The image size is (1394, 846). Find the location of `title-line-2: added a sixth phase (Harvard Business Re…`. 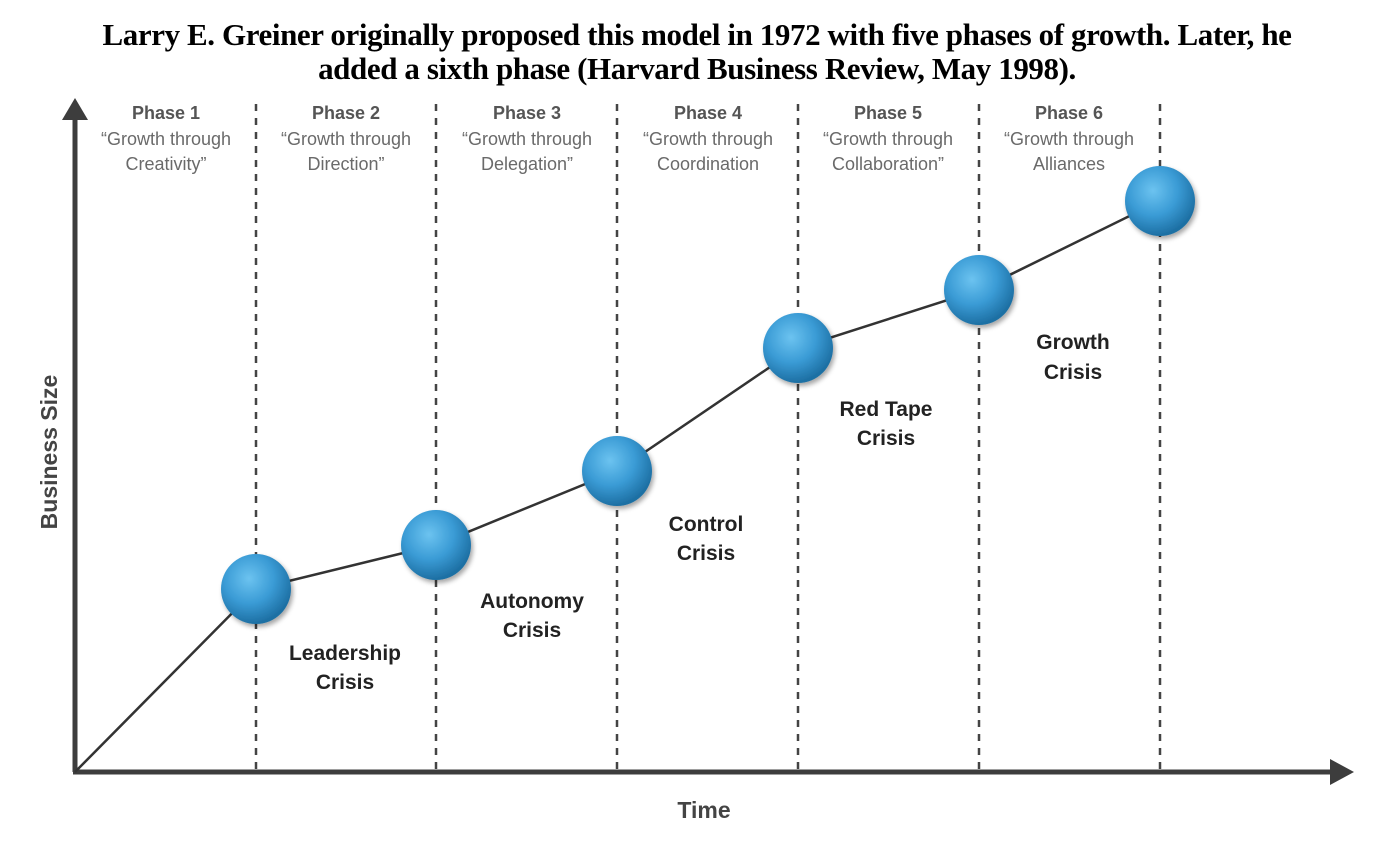

title-line-2: added a sixth phase (Harvard Business Re… is located at coordinates (697, 68).